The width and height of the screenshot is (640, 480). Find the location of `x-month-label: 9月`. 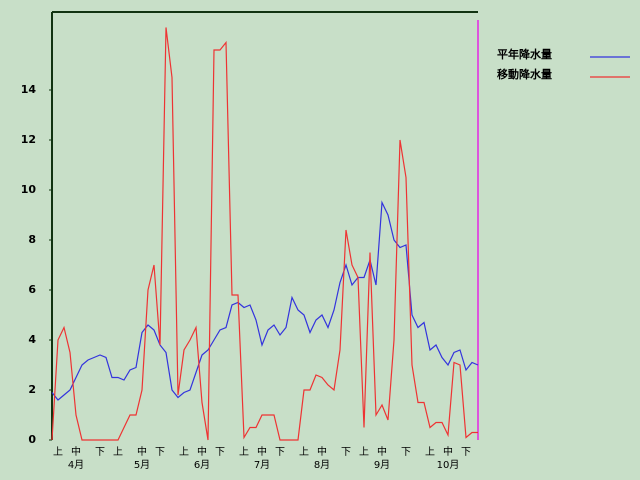

x-month-label: 9月 is located at coordinates (382, 465).